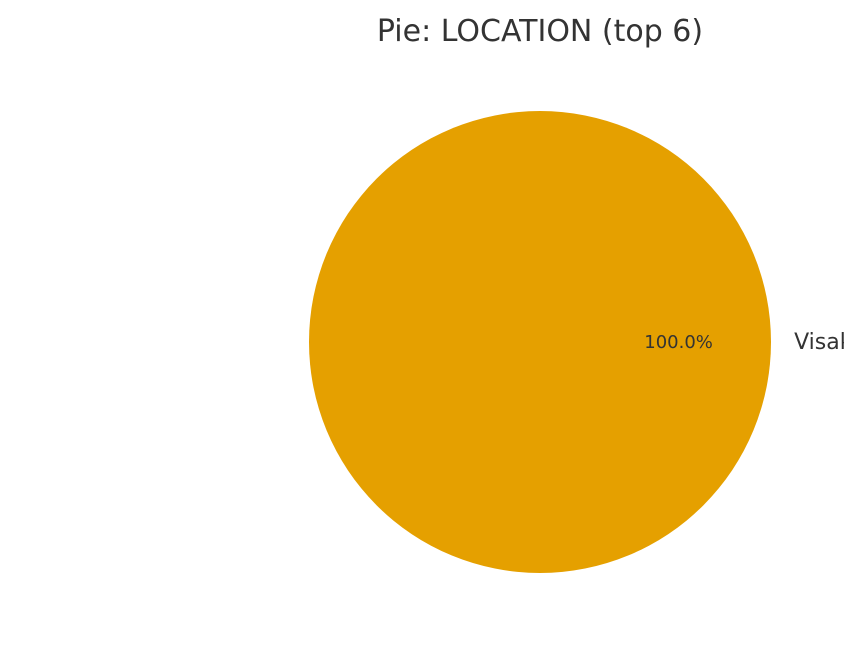 This screenshot has height=646, width=844. Describe the element at coordinates (540, 31) in the screenshot. I see `chart-title: Pie: LOCATION (top 6)` at that location.